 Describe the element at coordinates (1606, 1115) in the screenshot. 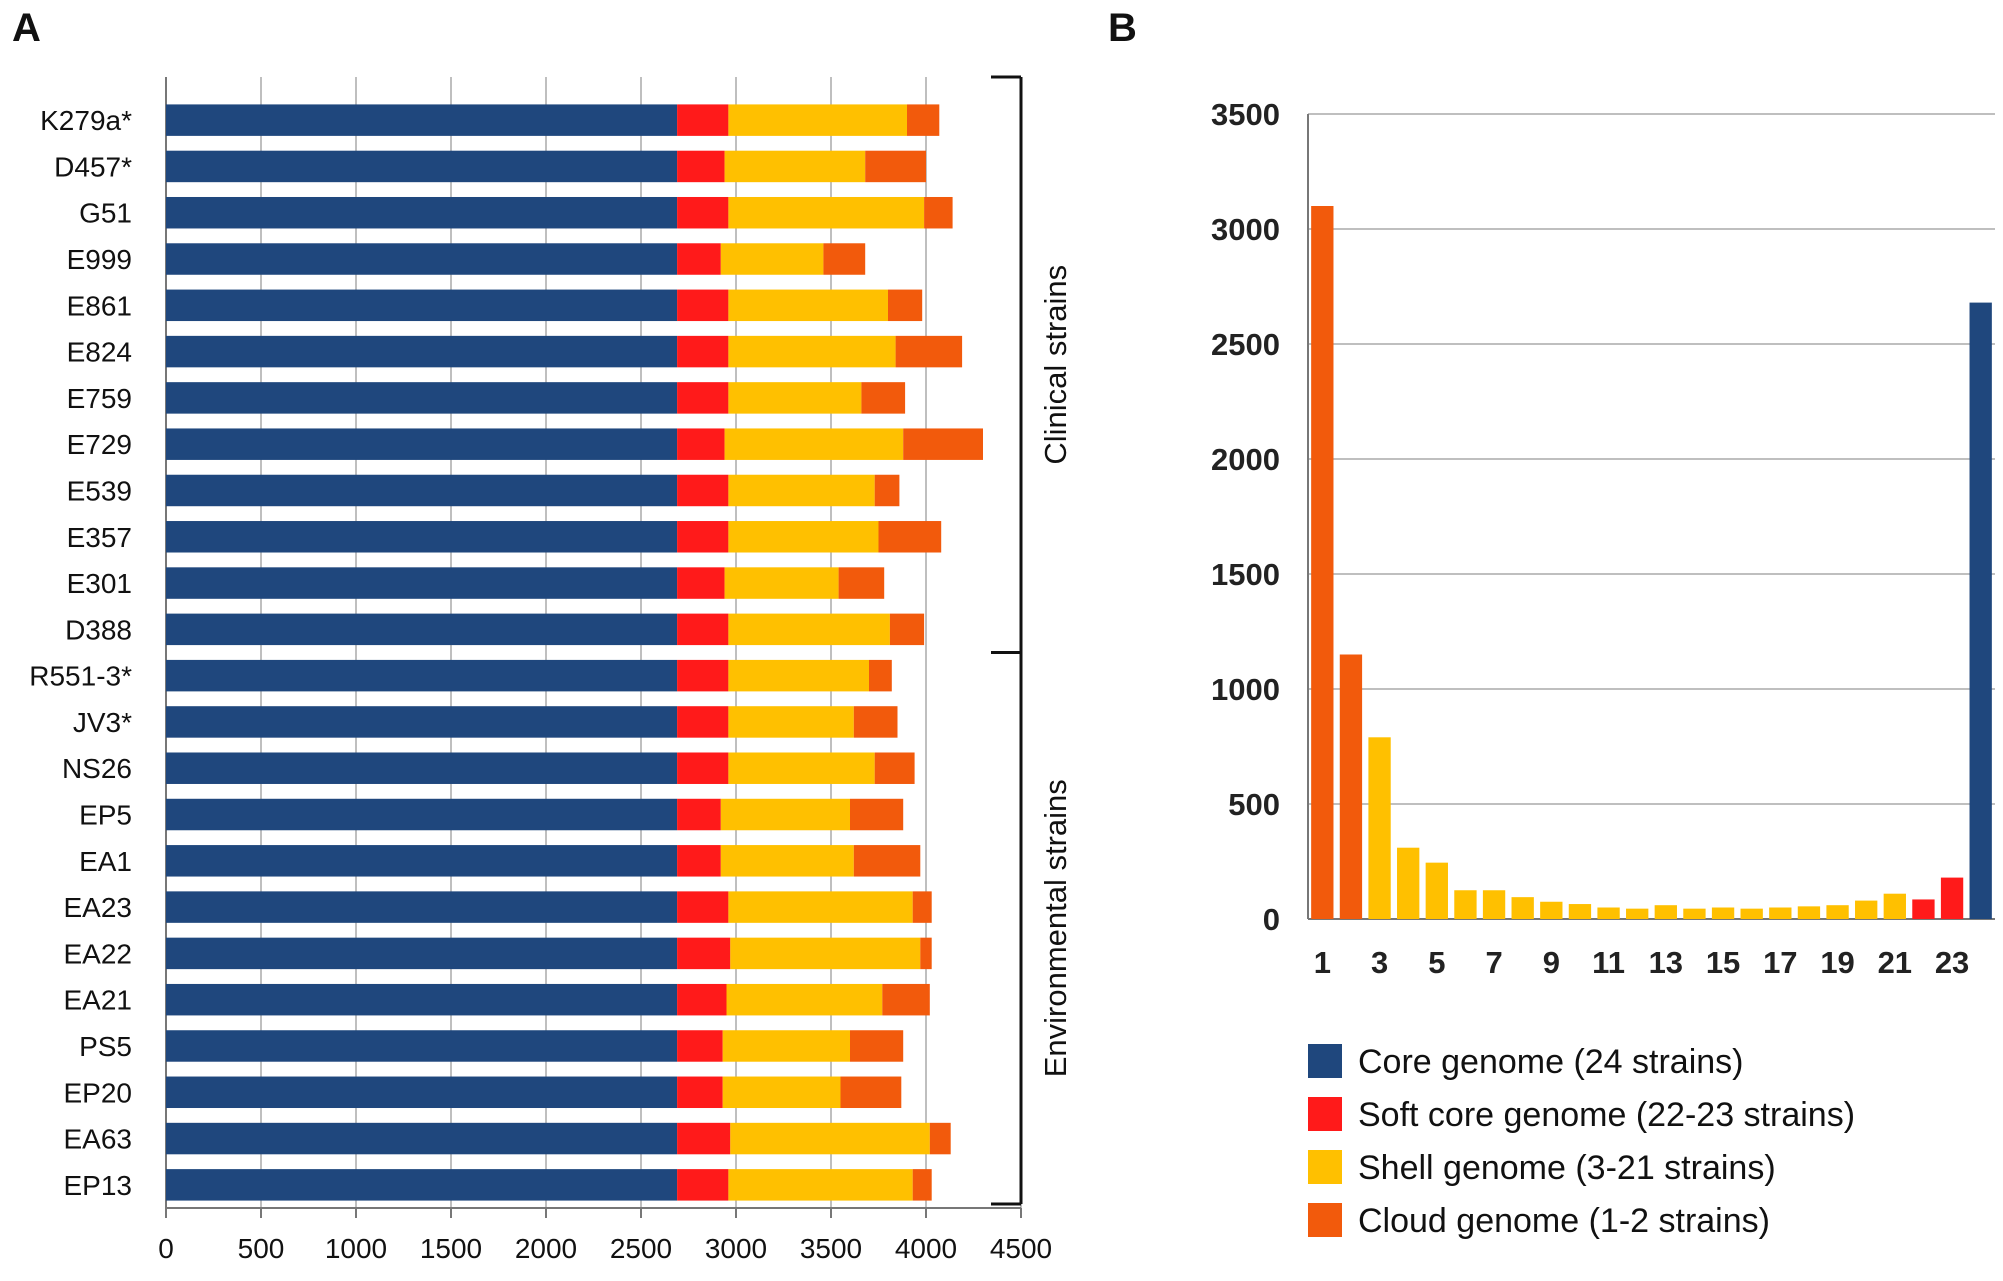

I see `legend-label: Soft core genome (22-23 strains)` at that location.